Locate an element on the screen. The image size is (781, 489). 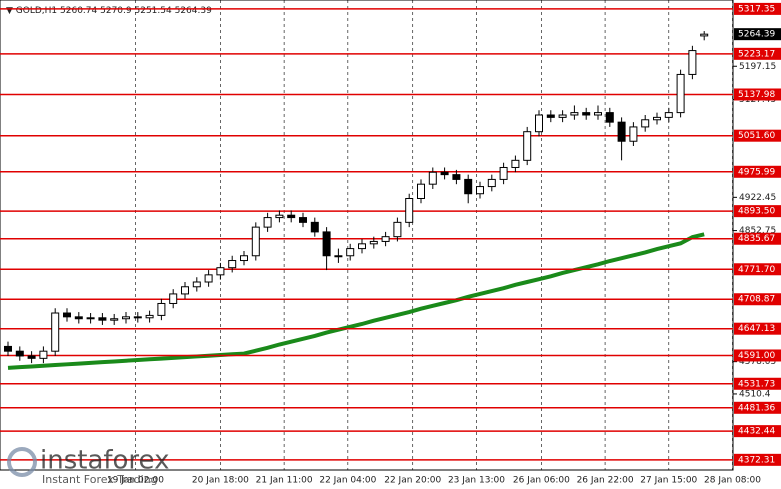
level-label: 5051.60 is located at coordinates (756, 136).